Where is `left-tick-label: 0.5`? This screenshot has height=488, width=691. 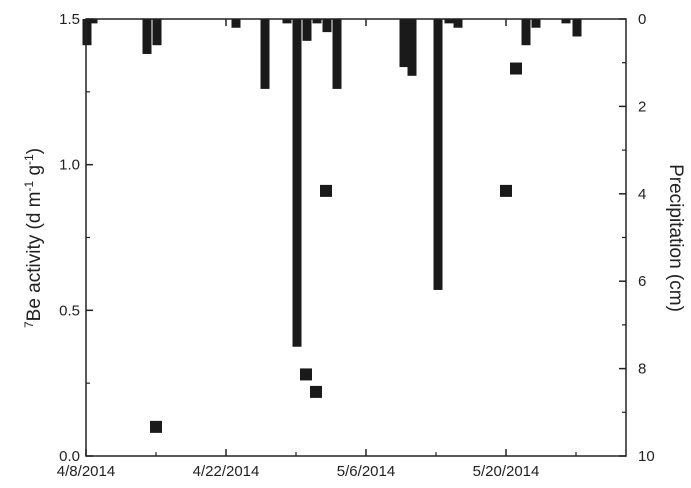
left-tick-label: 0.5 is located at coordinates (69, 310).